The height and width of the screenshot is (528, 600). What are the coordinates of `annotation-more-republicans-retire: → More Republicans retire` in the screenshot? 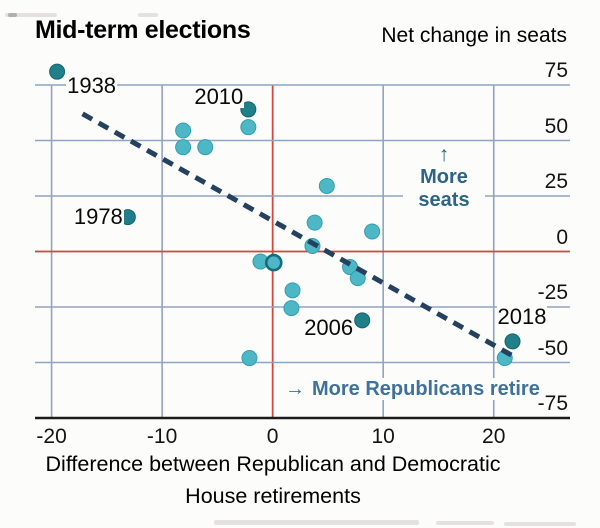 It's located at (412, 389).